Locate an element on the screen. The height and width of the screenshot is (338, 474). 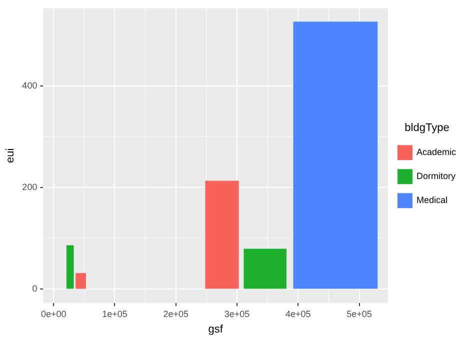
legend-title: bldgType is located at coordinates (427, 128).